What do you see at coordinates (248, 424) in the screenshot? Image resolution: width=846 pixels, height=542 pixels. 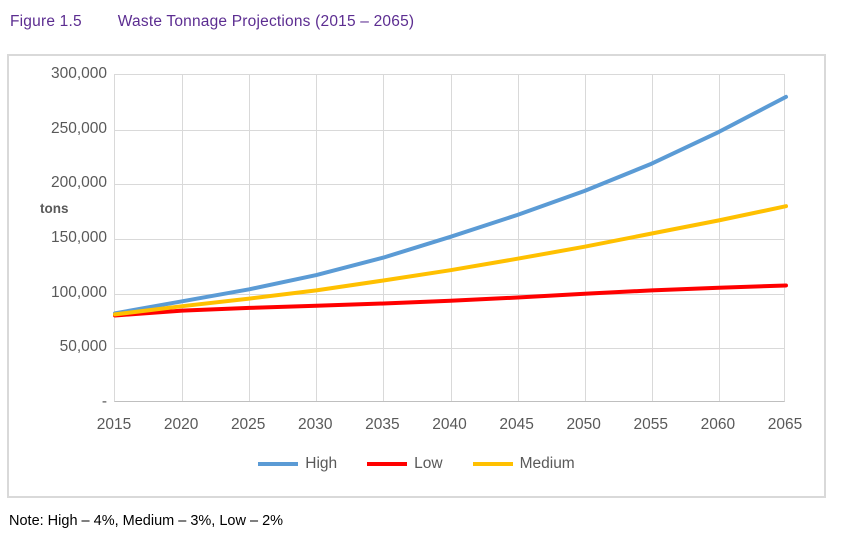 I see `x-tick-label: 2025` at bounding box center [248, 424].